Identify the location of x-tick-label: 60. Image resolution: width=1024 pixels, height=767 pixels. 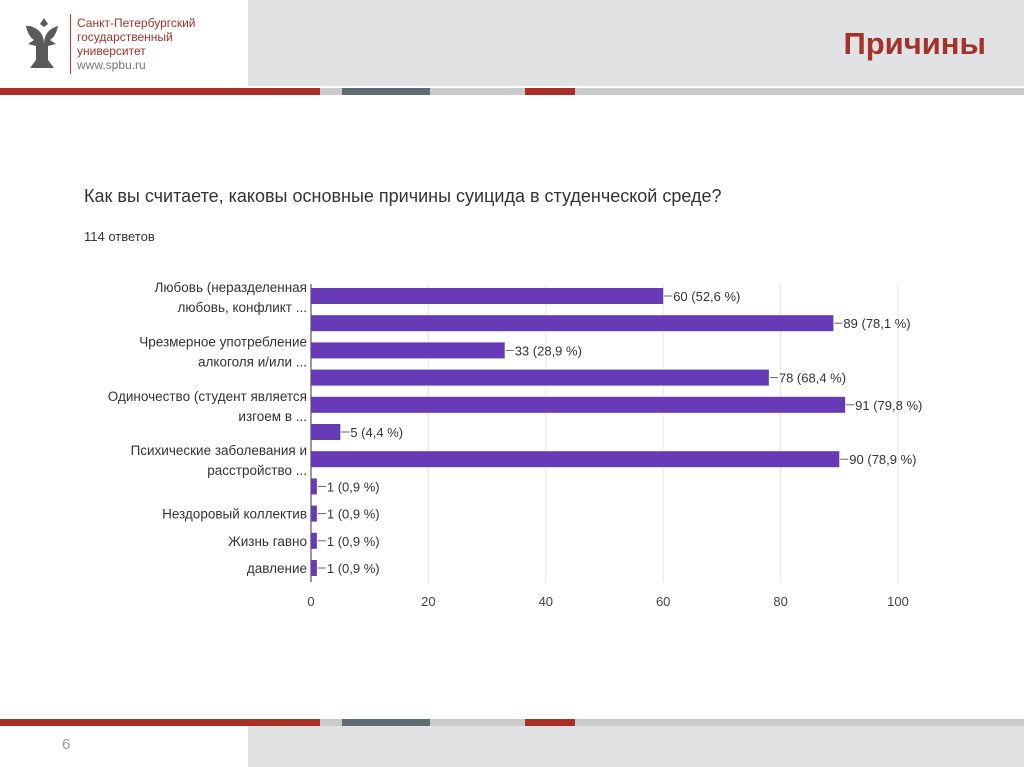
(663, 601).